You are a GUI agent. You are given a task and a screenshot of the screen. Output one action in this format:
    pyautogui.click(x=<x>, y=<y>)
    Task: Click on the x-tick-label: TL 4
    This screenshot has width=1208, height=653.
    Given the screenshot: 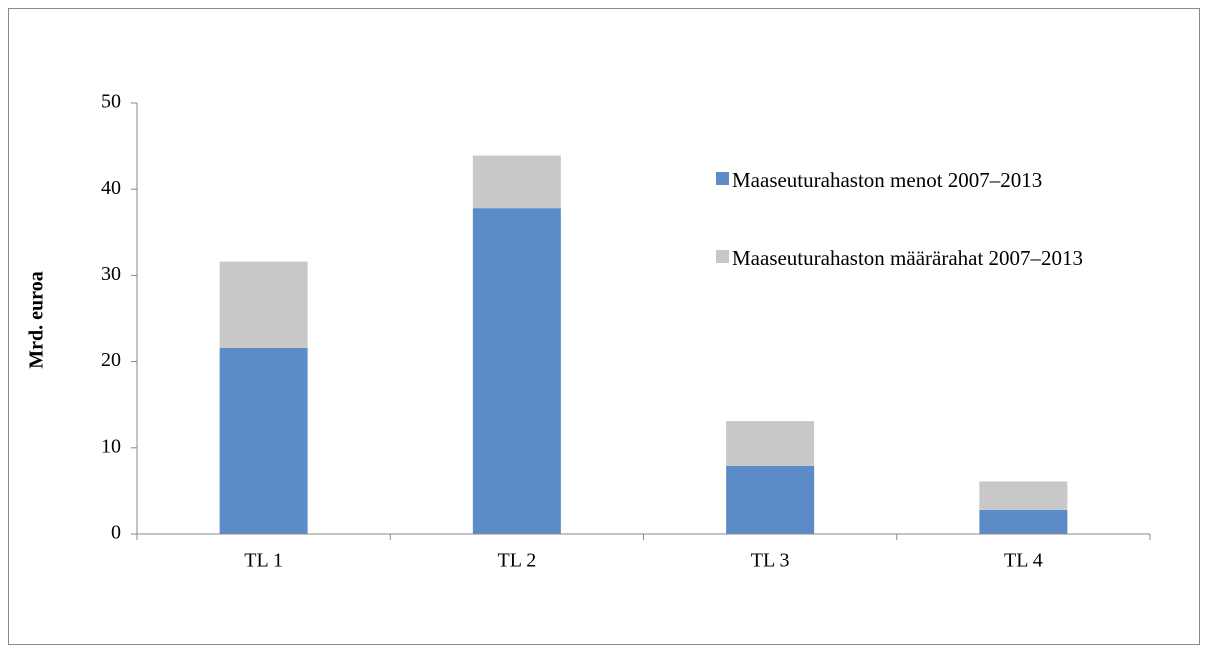 What is the action you would take?
    pyautogui.click(x=1023, y=561)
    